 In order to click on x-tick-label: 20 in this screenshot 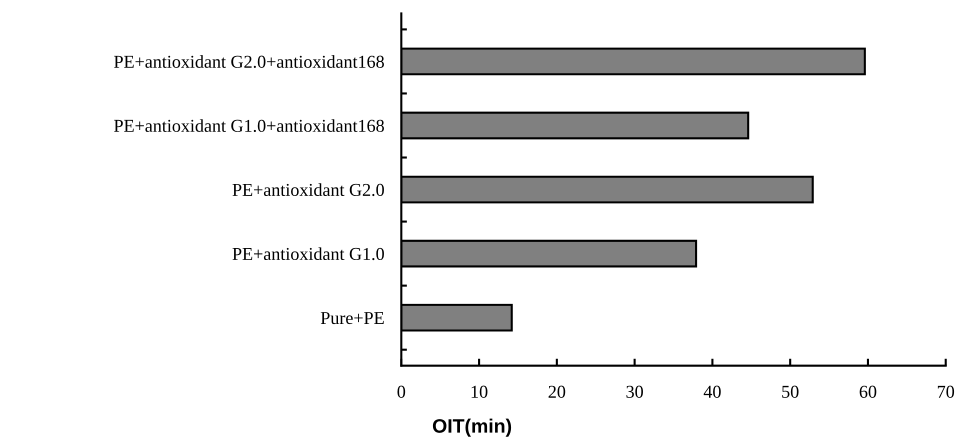, I will do `click(557, 392)`.